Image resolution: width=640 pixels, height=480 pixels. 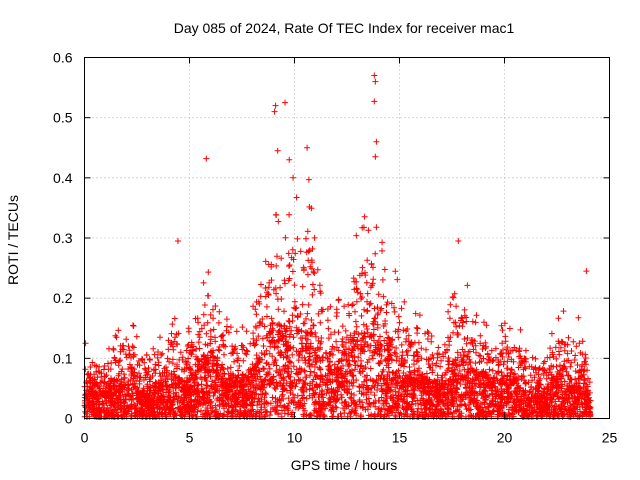 I want to click on y-tick-label: 0.1, so click(x=63, y=358).